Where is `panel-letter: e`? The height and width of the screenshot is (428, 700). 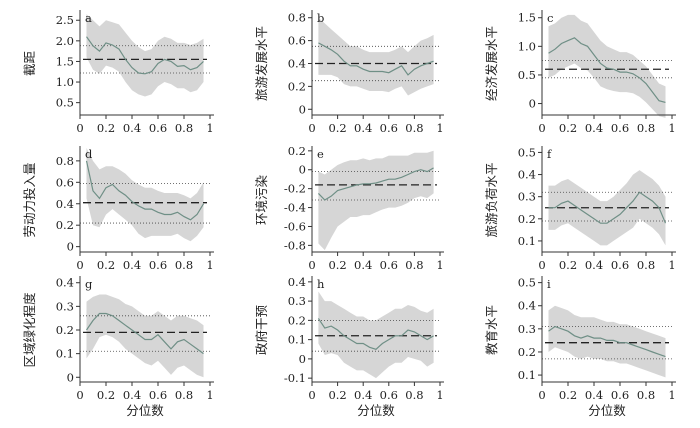 panel-letter: e is located at coordinates (320, 154).